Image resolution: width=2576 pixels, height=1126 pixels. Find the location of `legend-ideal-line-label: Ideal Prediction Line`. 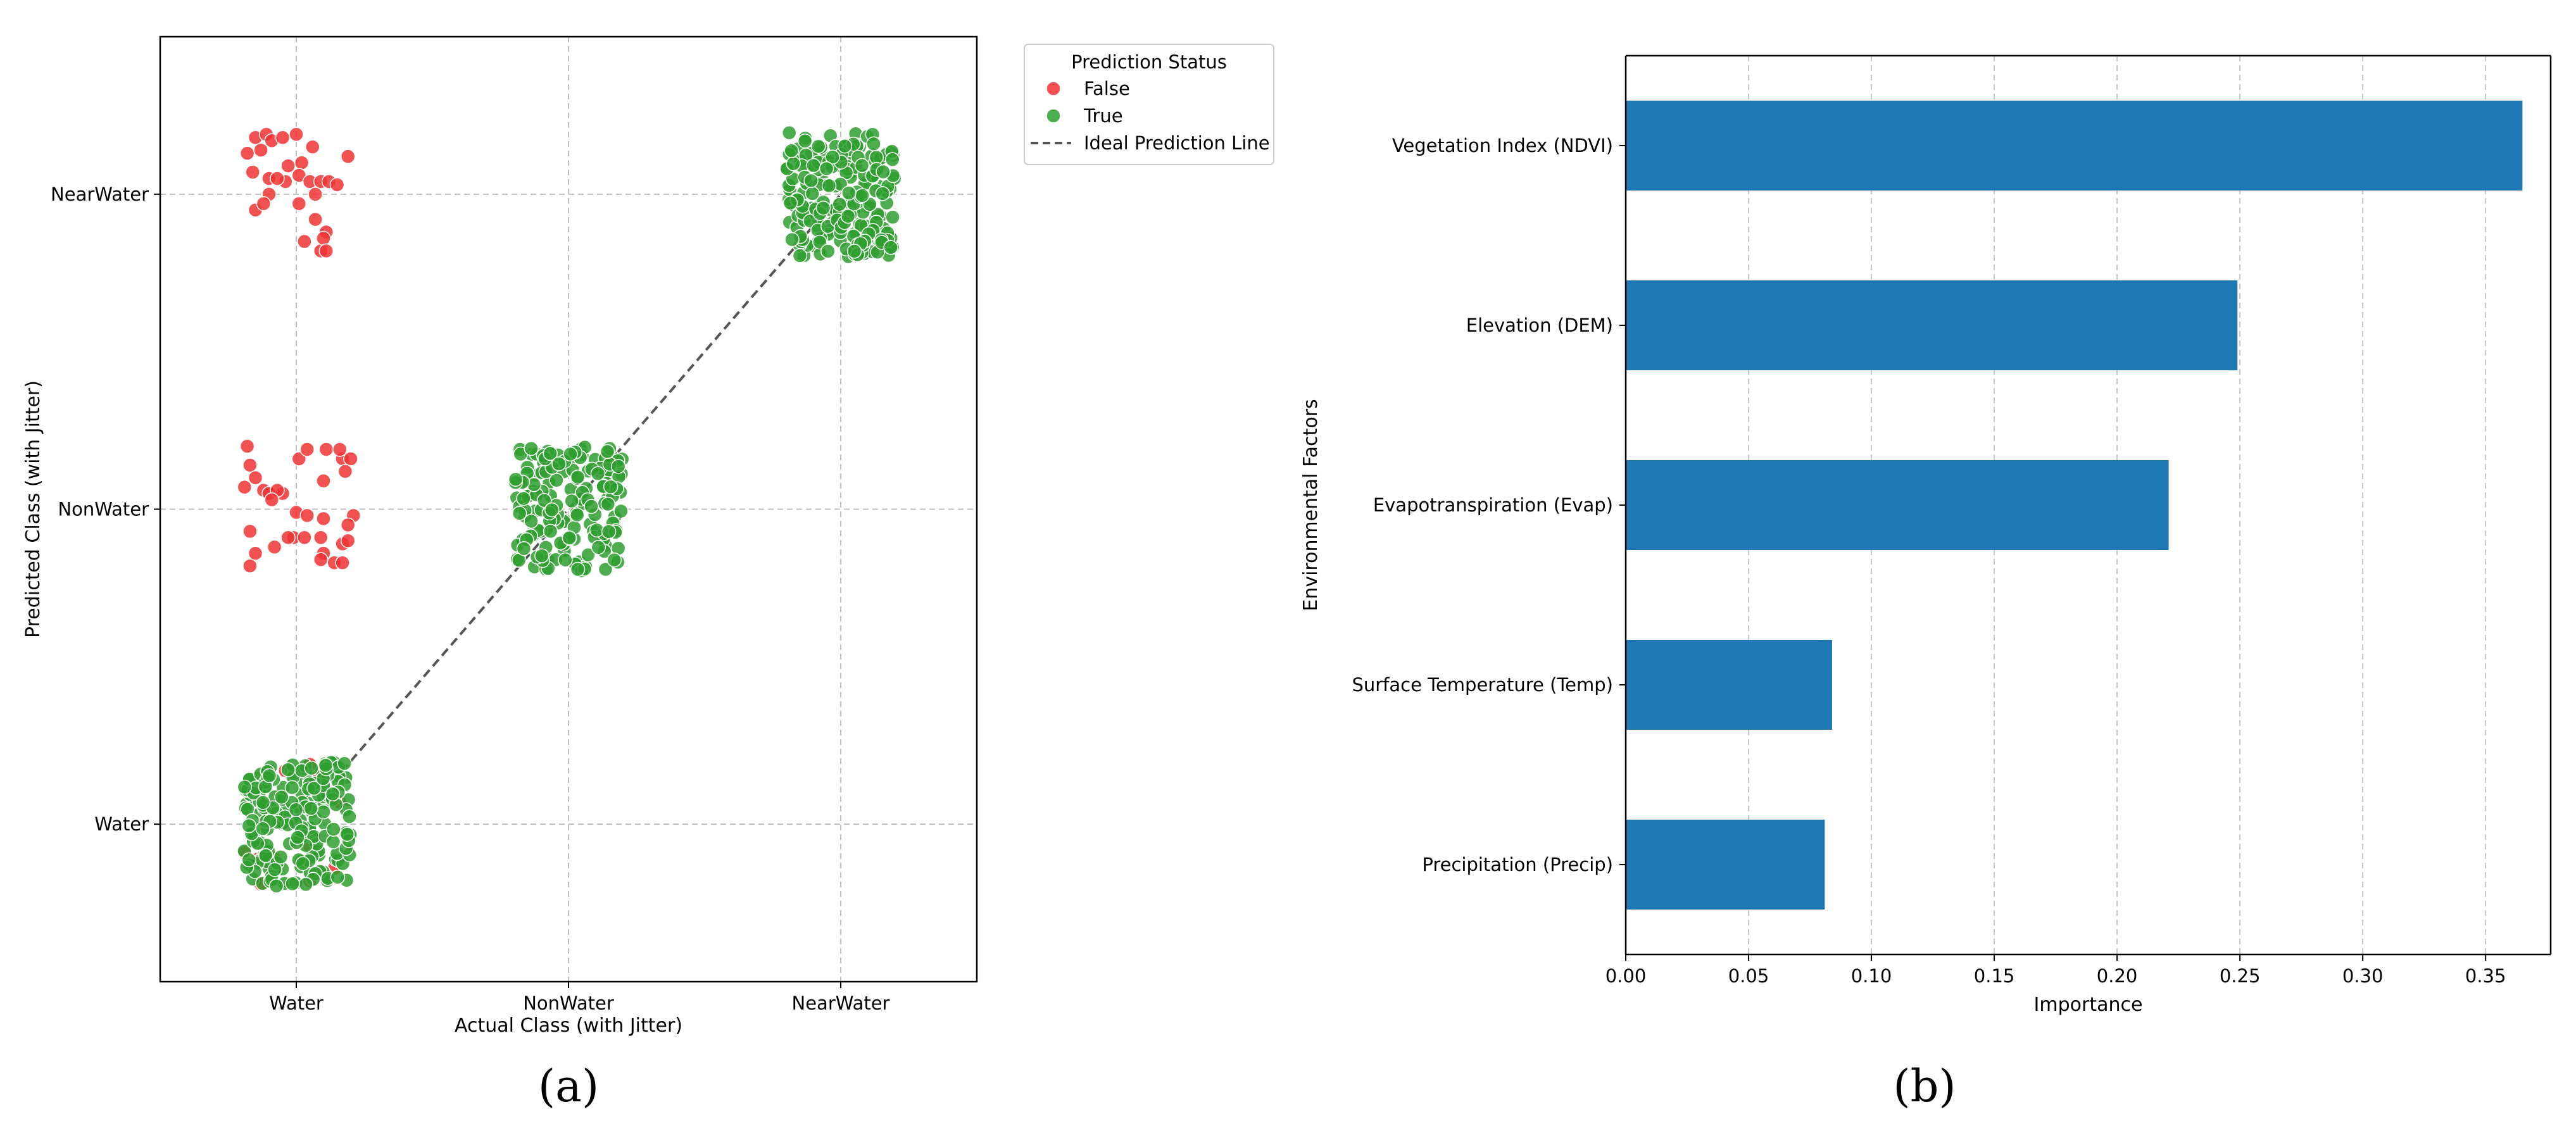

legend-ideal-line-label: Ideal Prediction Line is located at coordinates (1177, 143).